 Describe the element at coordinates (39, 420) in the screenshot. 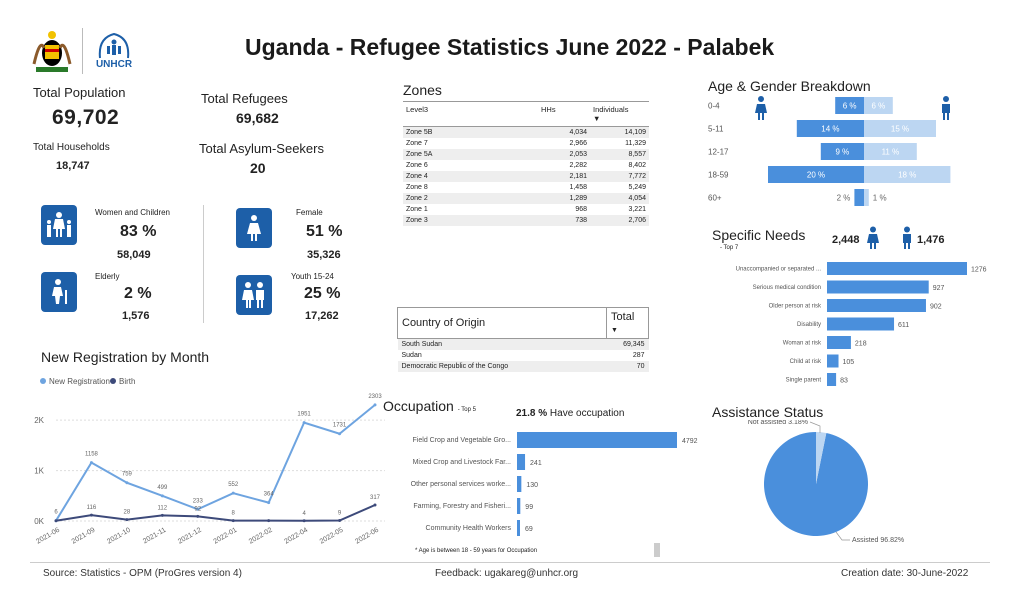

I see `y-tick-label: 2K` at that location.